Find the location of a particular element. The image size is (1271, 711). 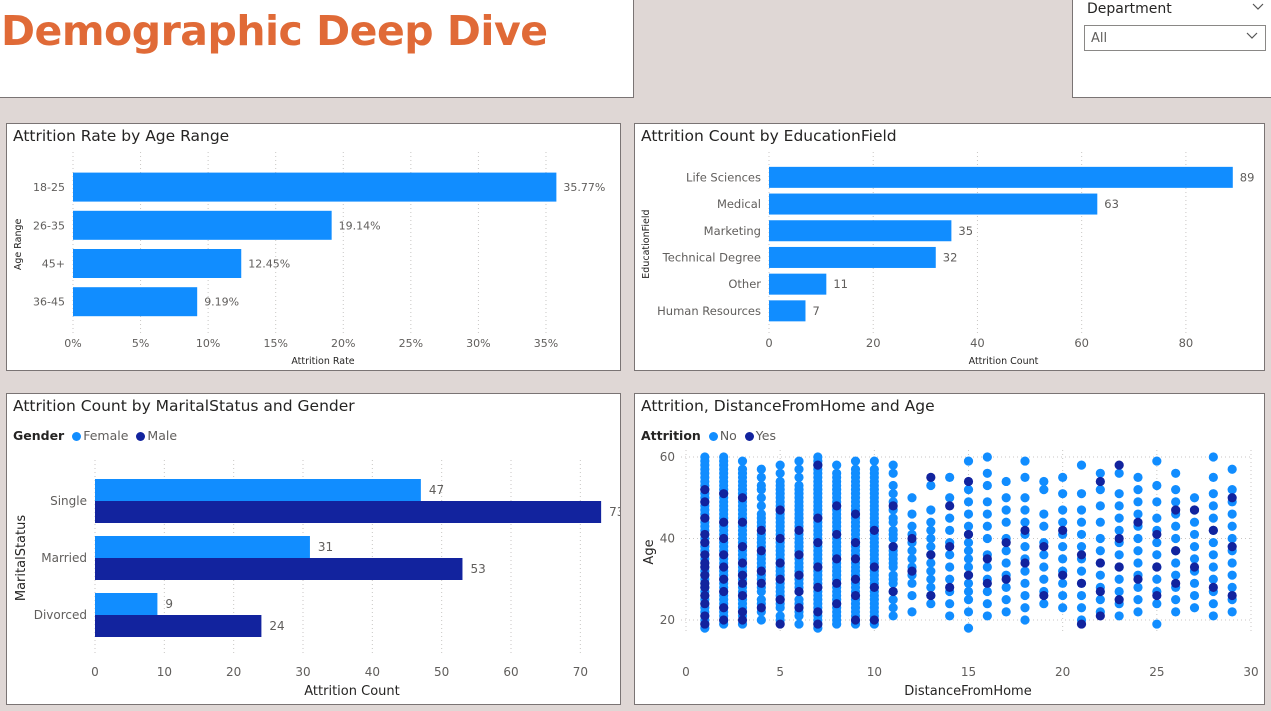

y-tick-label: 20 is located at coordinates (667, 620).